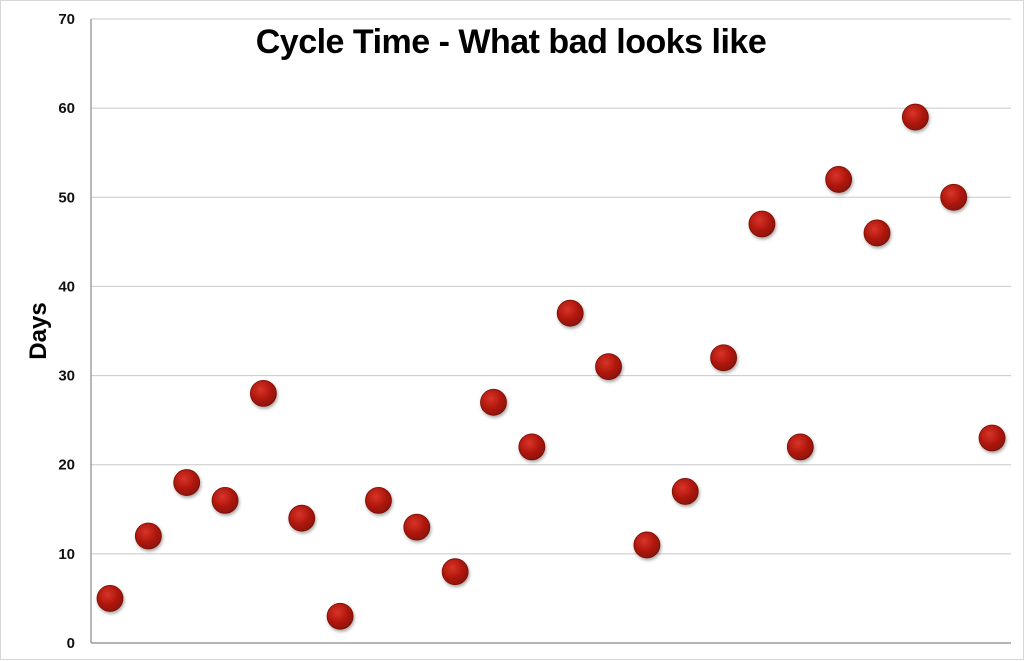 Image resolution: width=1024 pixels, height=661 pixels. Describe the element at coordinates (66, 197) in the screenshot. I see `y-tick-label: 50` at that location.